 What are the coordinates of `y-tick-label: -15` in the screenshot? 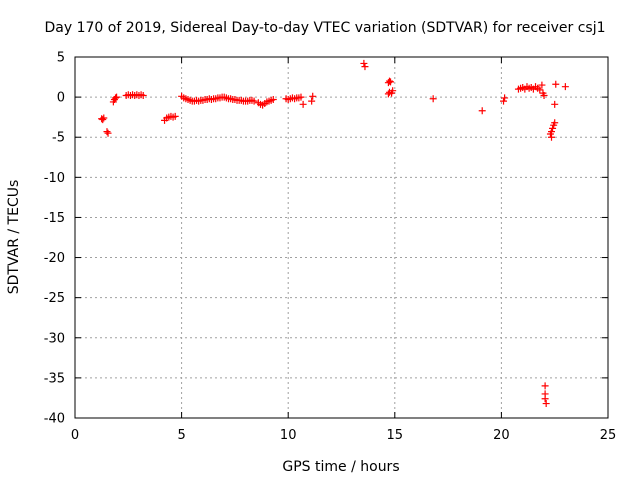 It's located at (54, 218).